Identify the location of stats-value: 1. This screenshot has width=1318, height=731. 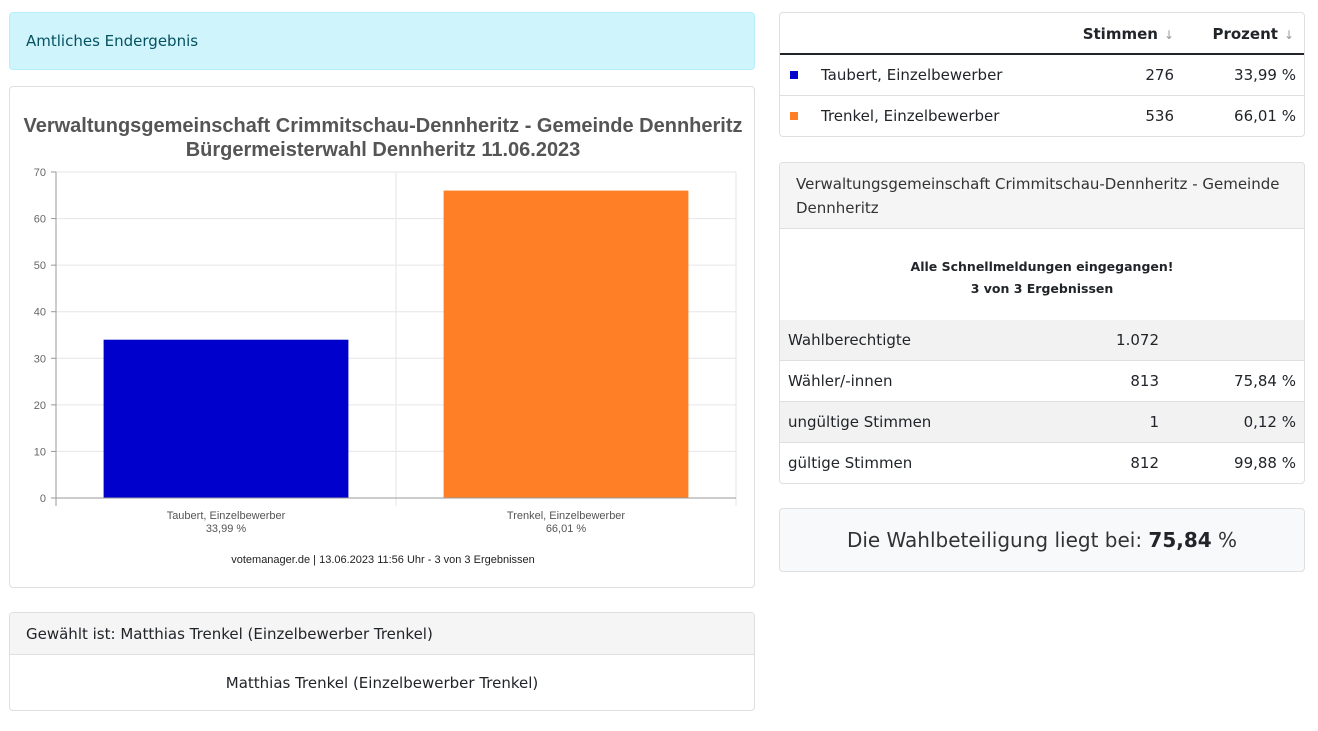
(1154, 422).